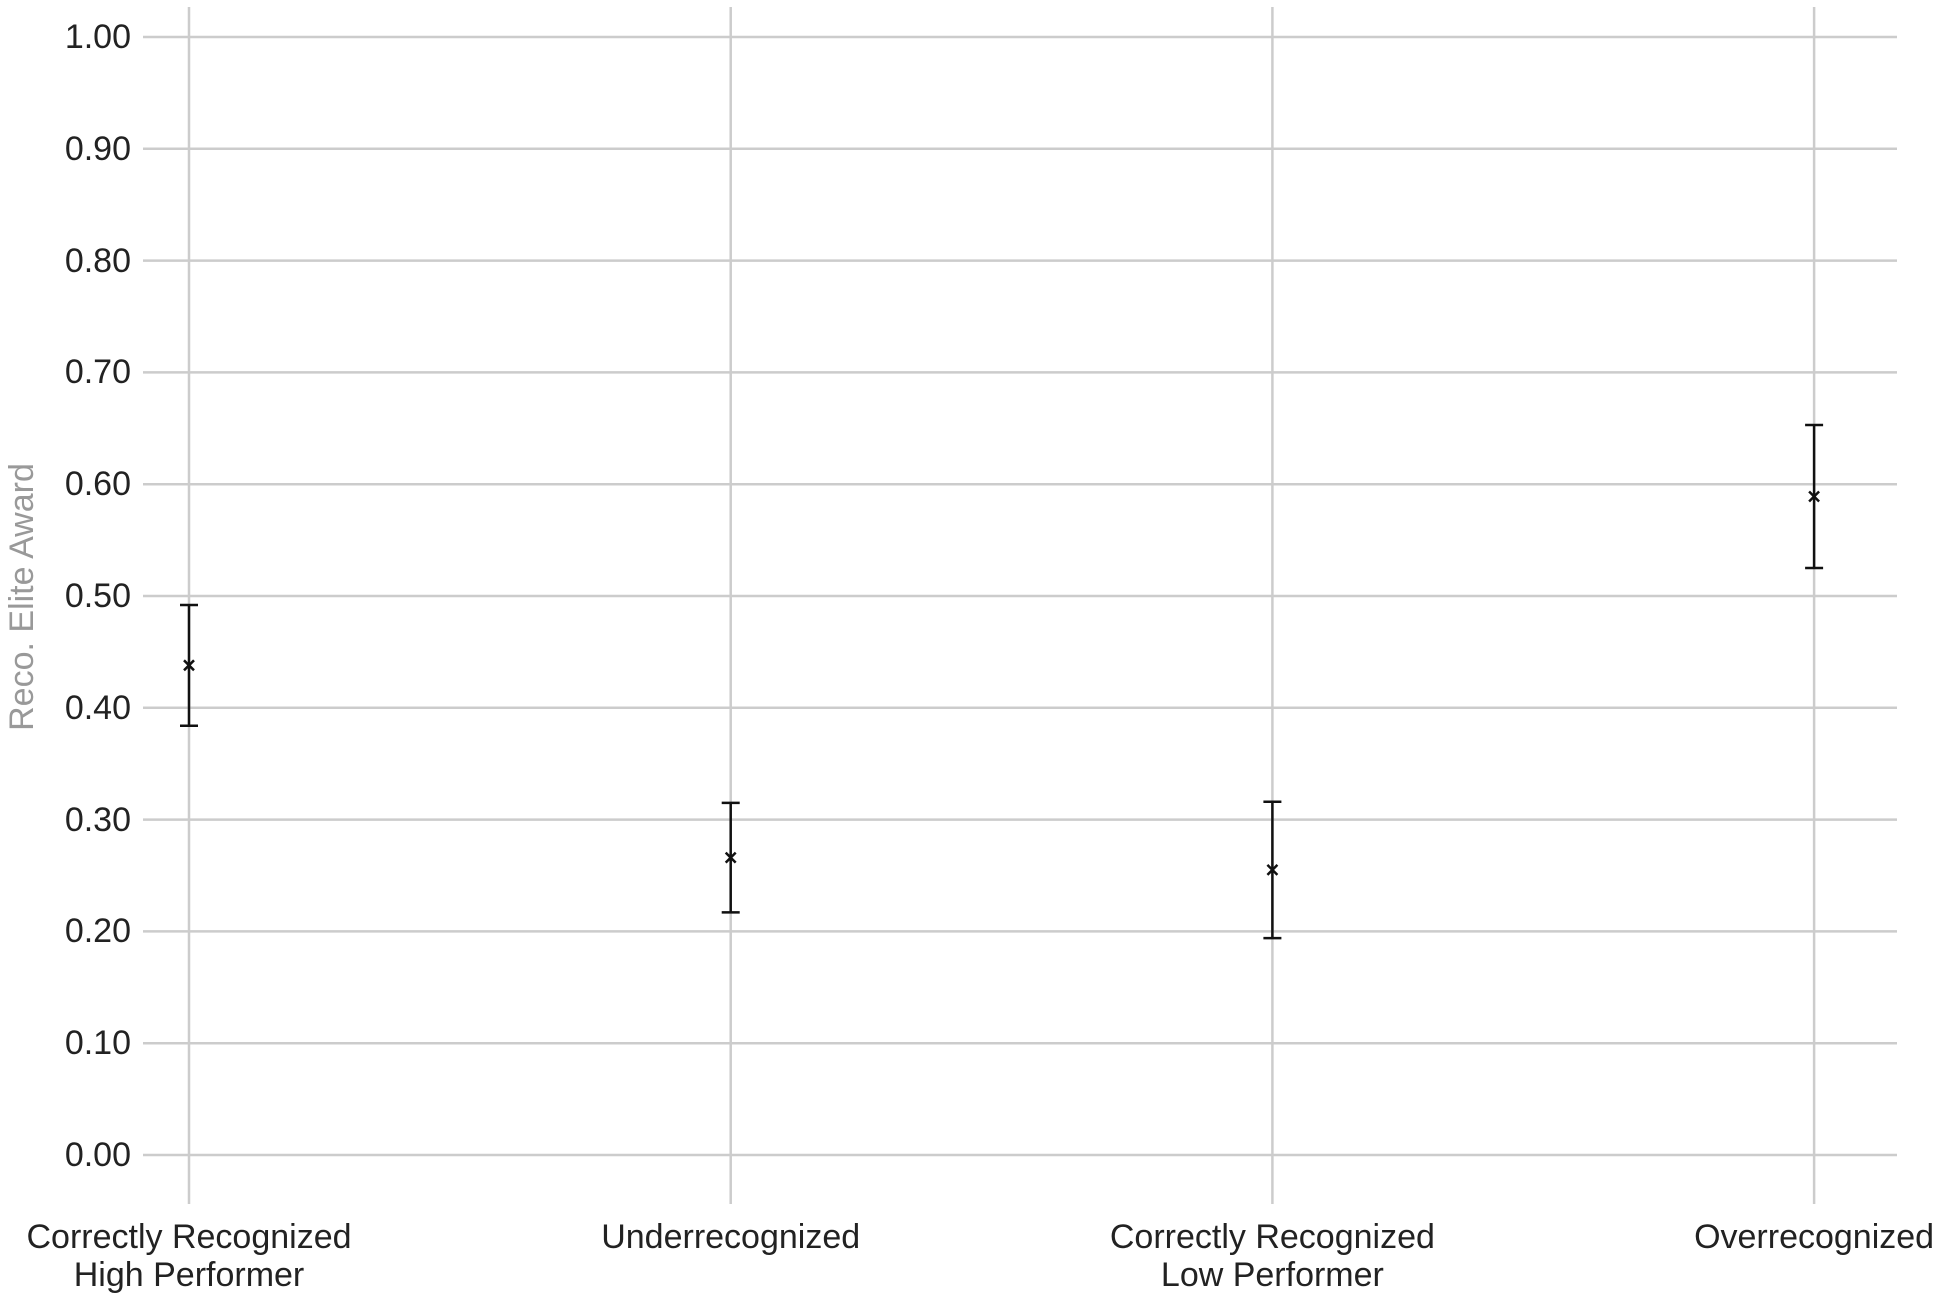  What do you see at coordinates (97, 596) in the screenshot?
I see `y-tick-label: 0.50` at bounding box center [97, 596].